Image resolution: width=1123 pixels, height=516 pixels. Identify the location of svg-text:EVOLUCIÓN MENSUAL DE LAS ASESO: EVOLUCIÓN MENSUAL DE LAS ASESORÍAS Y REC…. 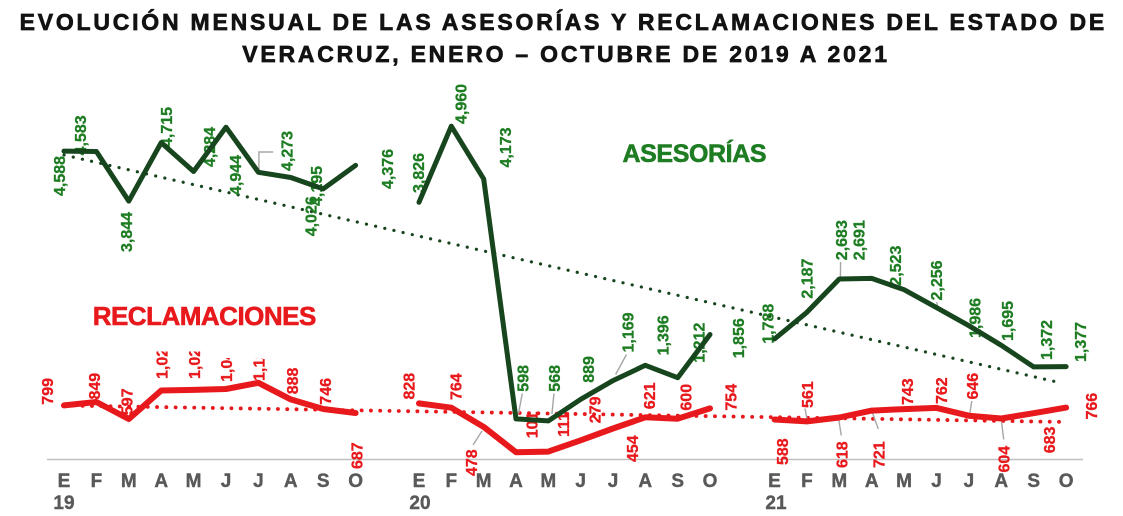
(563, 21).